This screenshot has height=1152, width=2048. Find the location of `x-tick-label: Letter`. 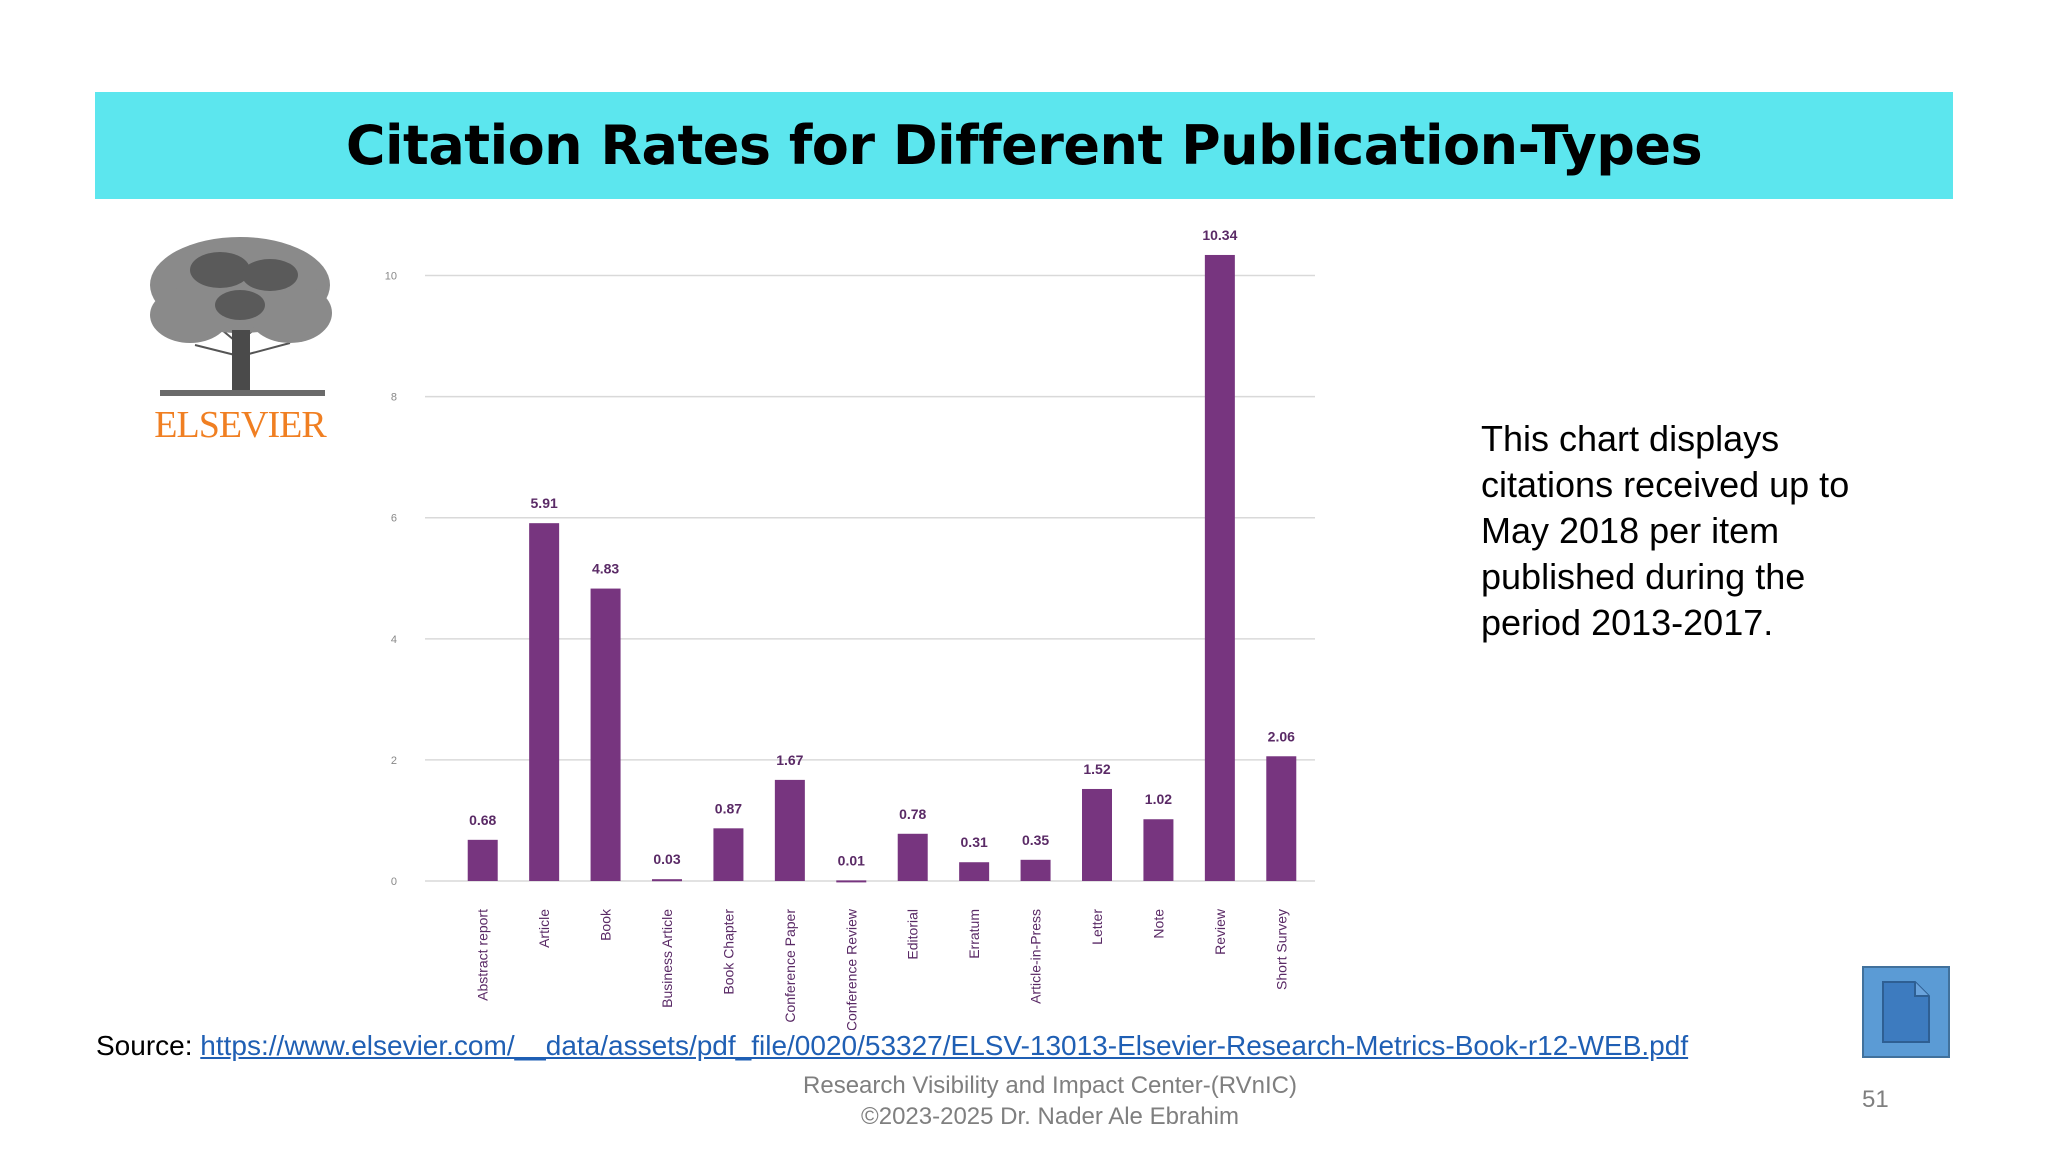

x-tick-label: Letter is located at coordinates (1097, 927).